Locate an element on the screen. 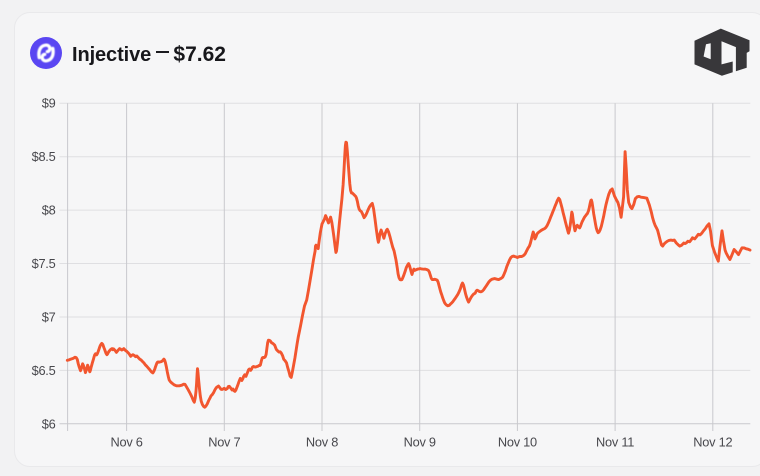 The height and width of the screenshot is (476, 760). svg-text: $6.5 is located at coordinates (44, 370).